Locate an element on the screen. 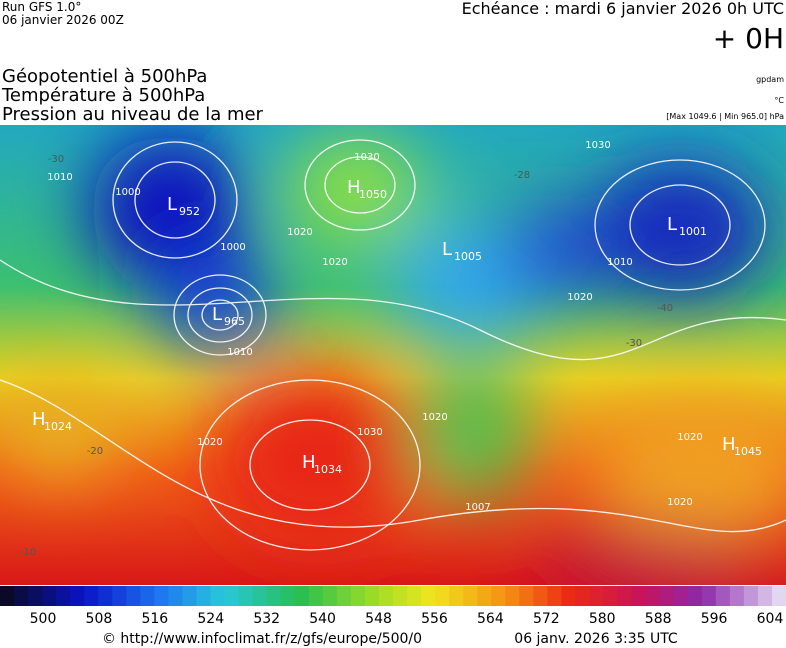 The width and height of the screenshot is (786, 648). temperature-label: -28 is located at coordinates (522, 175).